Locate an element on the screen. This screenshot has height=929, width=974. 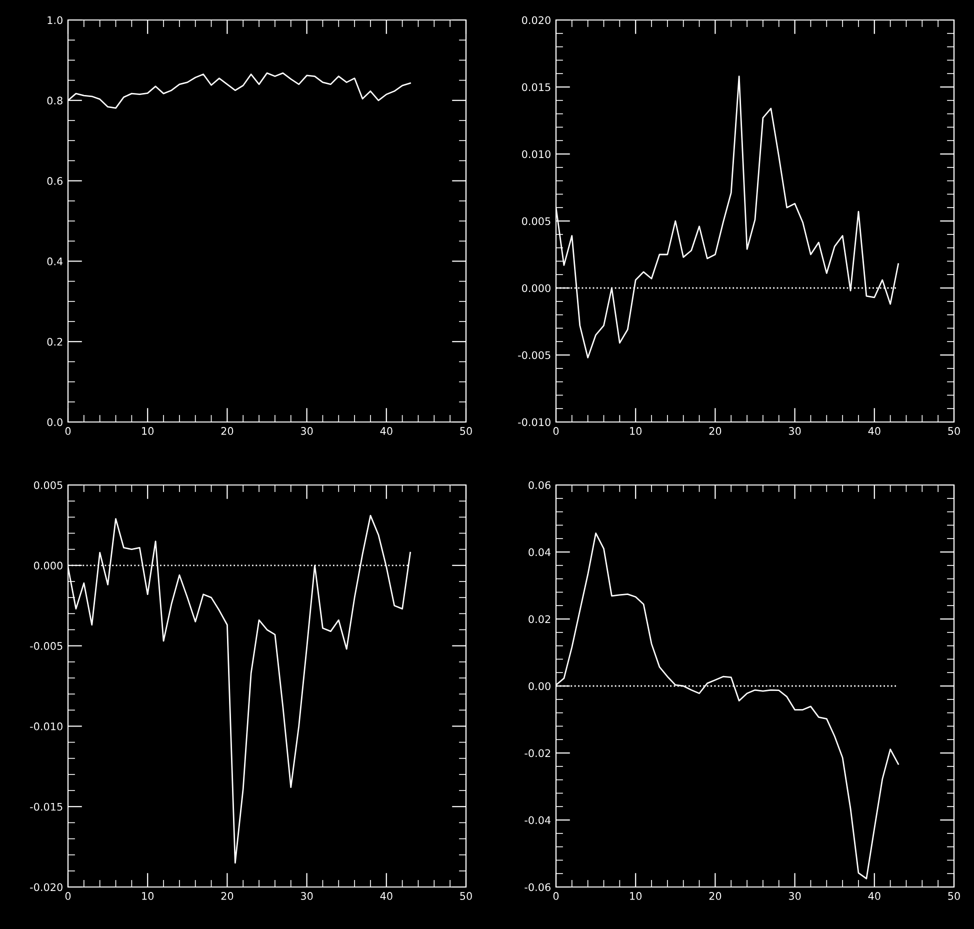
y-tick-label: 1.0 is located at coordinates (55, 20).